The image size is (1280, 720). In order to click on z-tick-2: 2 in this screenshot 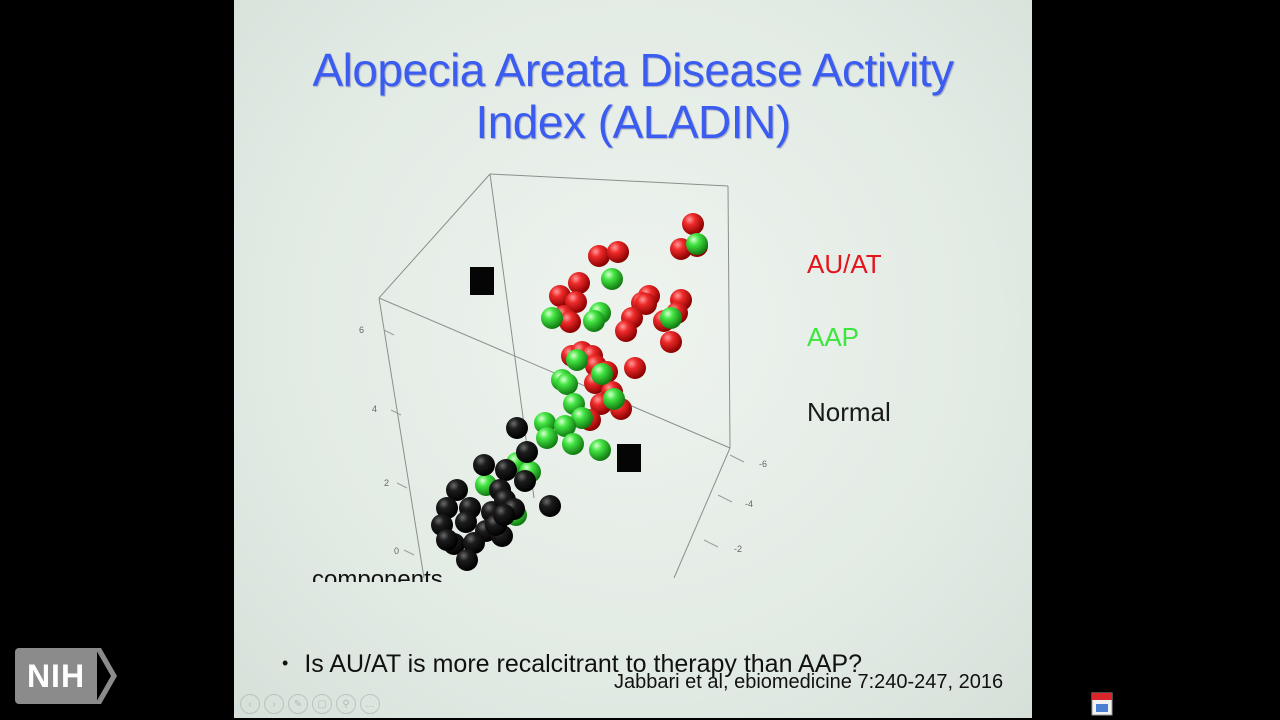, I will do `click(386, 483)`.